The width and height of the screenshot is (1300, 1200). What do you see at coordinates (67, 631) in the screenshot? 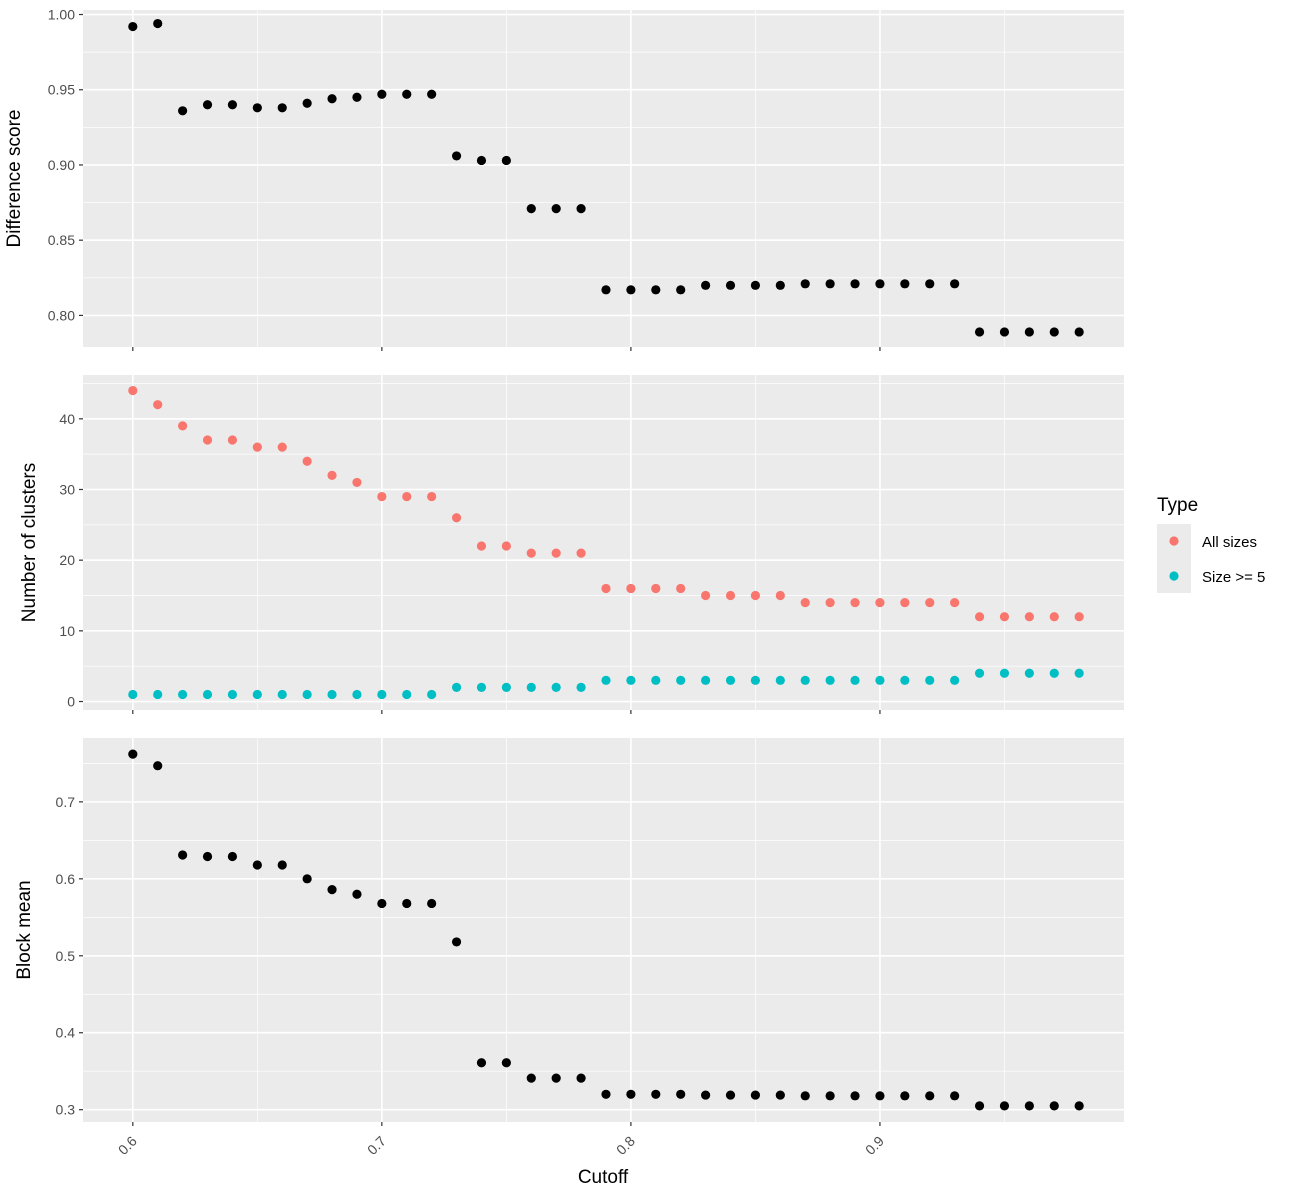
I see `y-tick-label: 10` at bounding box center [67, 631].